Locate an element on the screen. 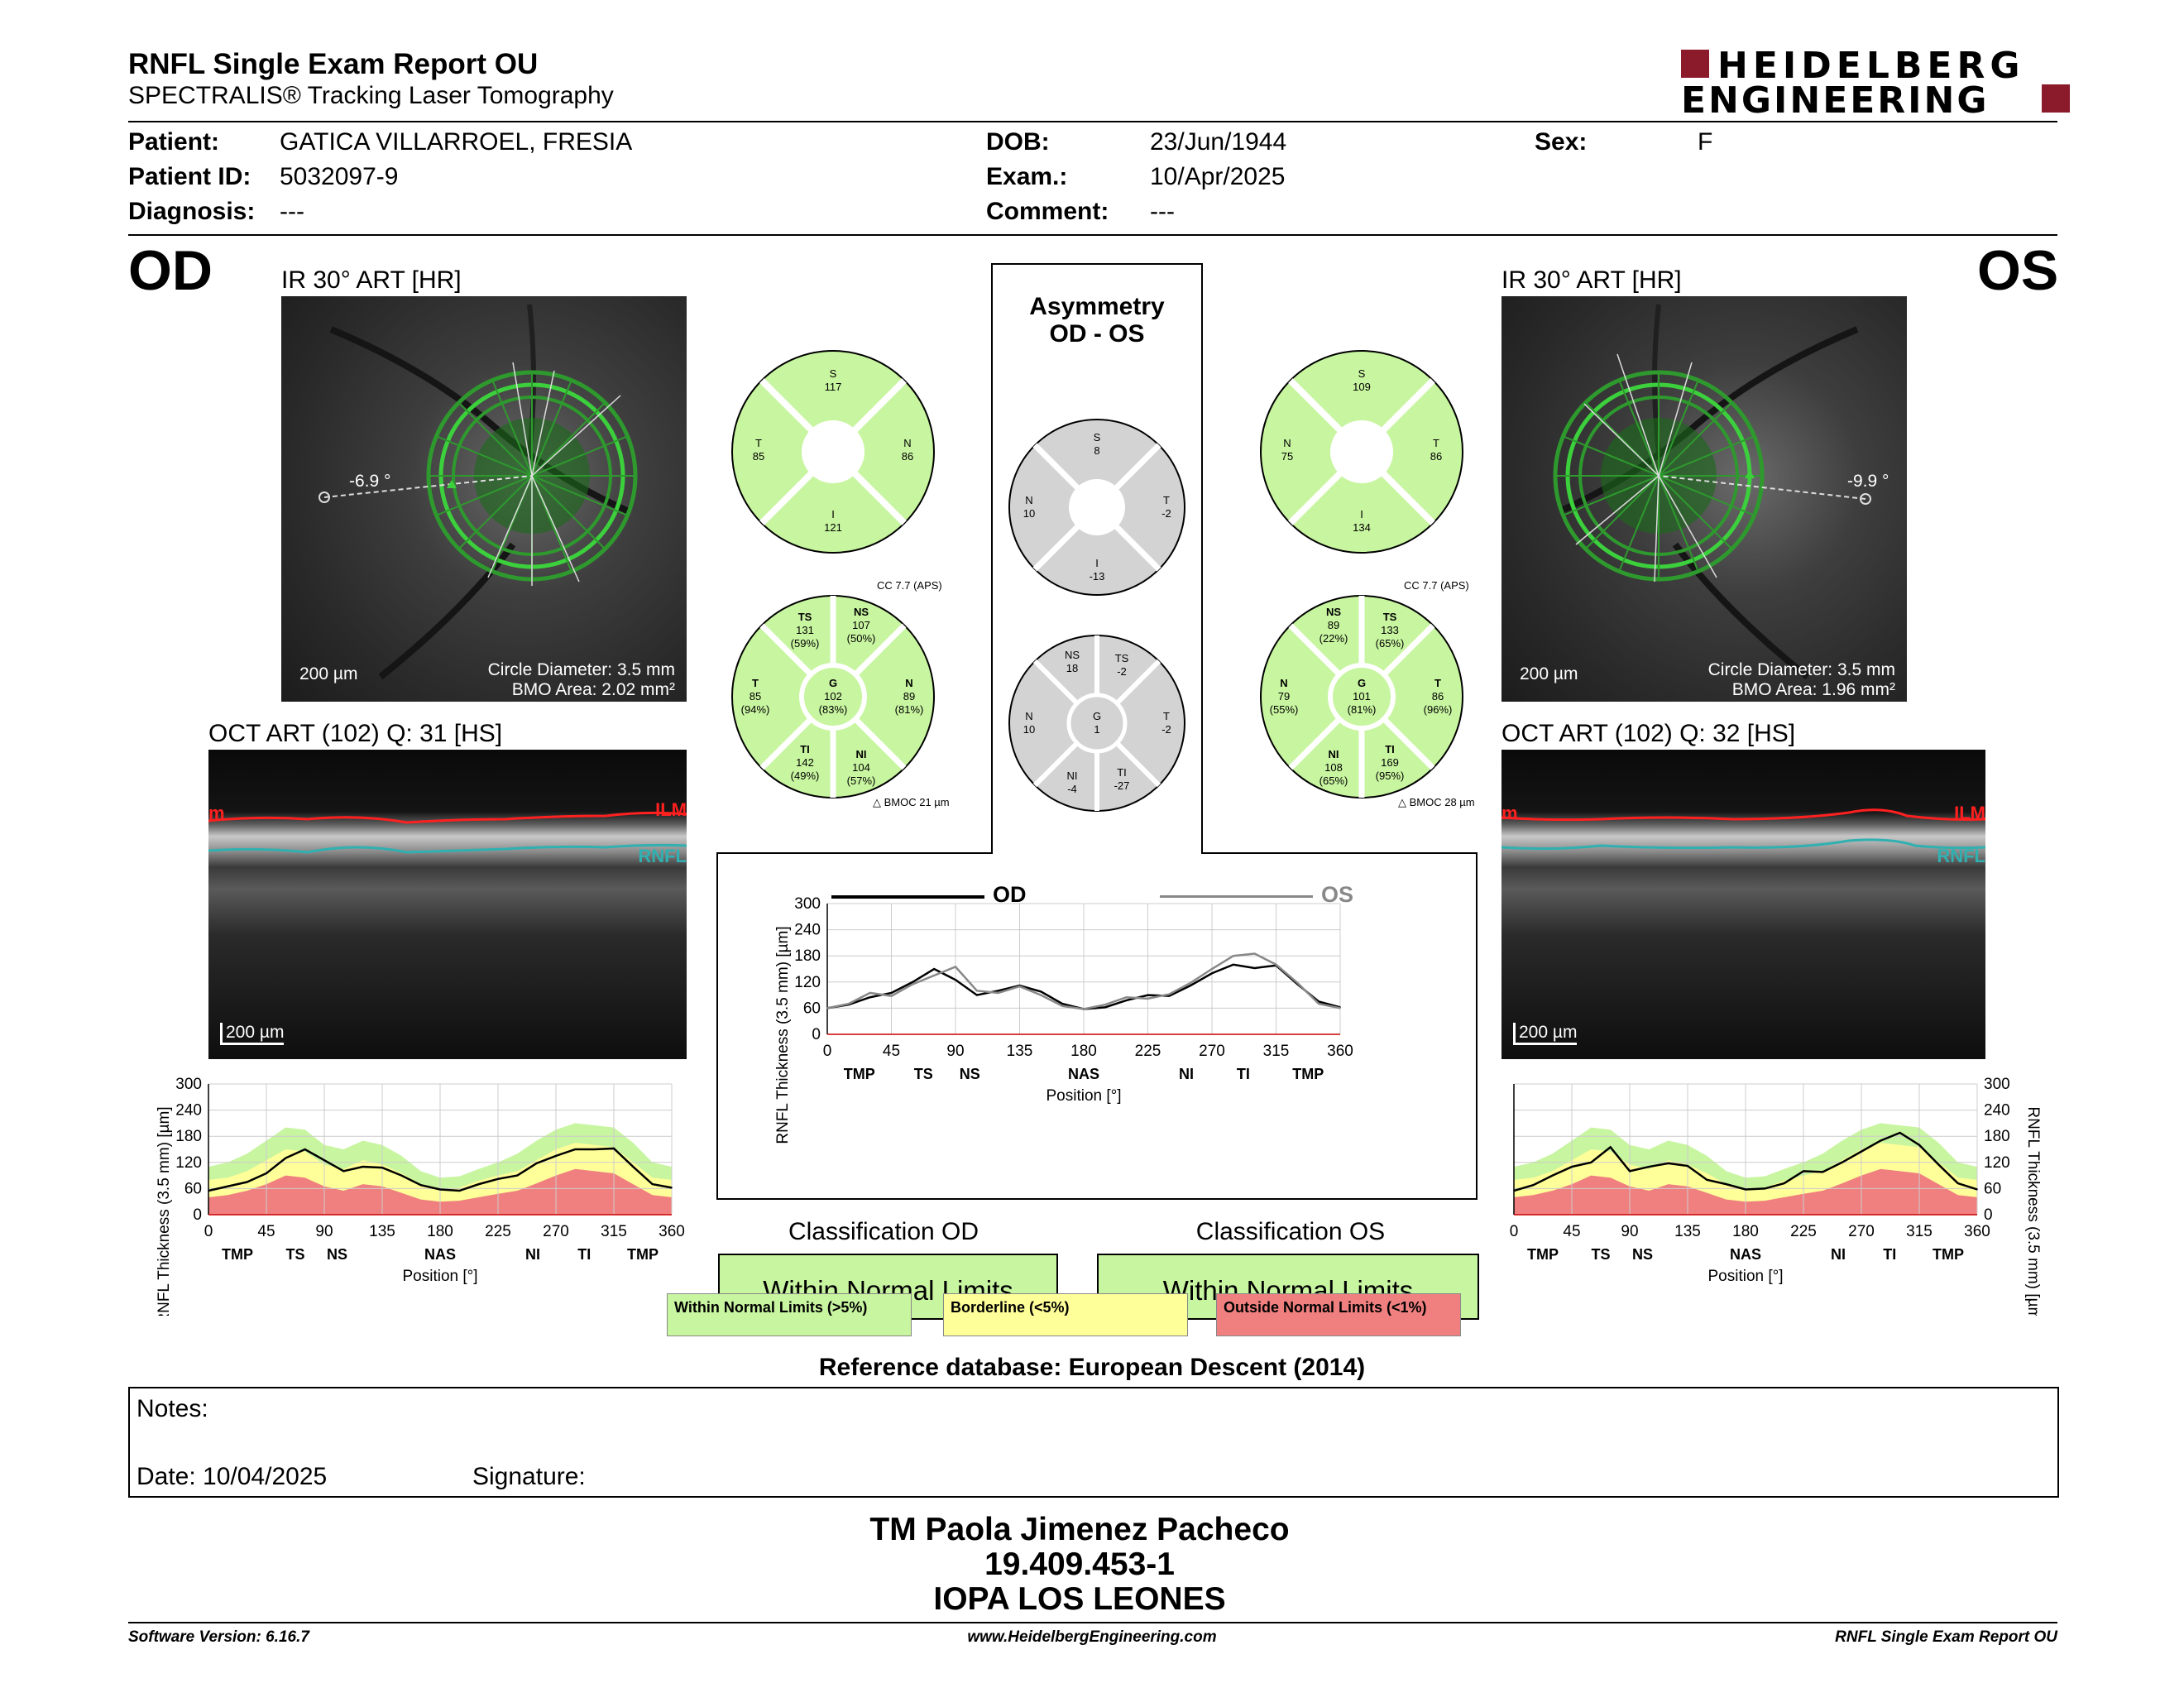  legend-borderline-label: Borderline (<5%) is located at coordinates (1010, 1307).